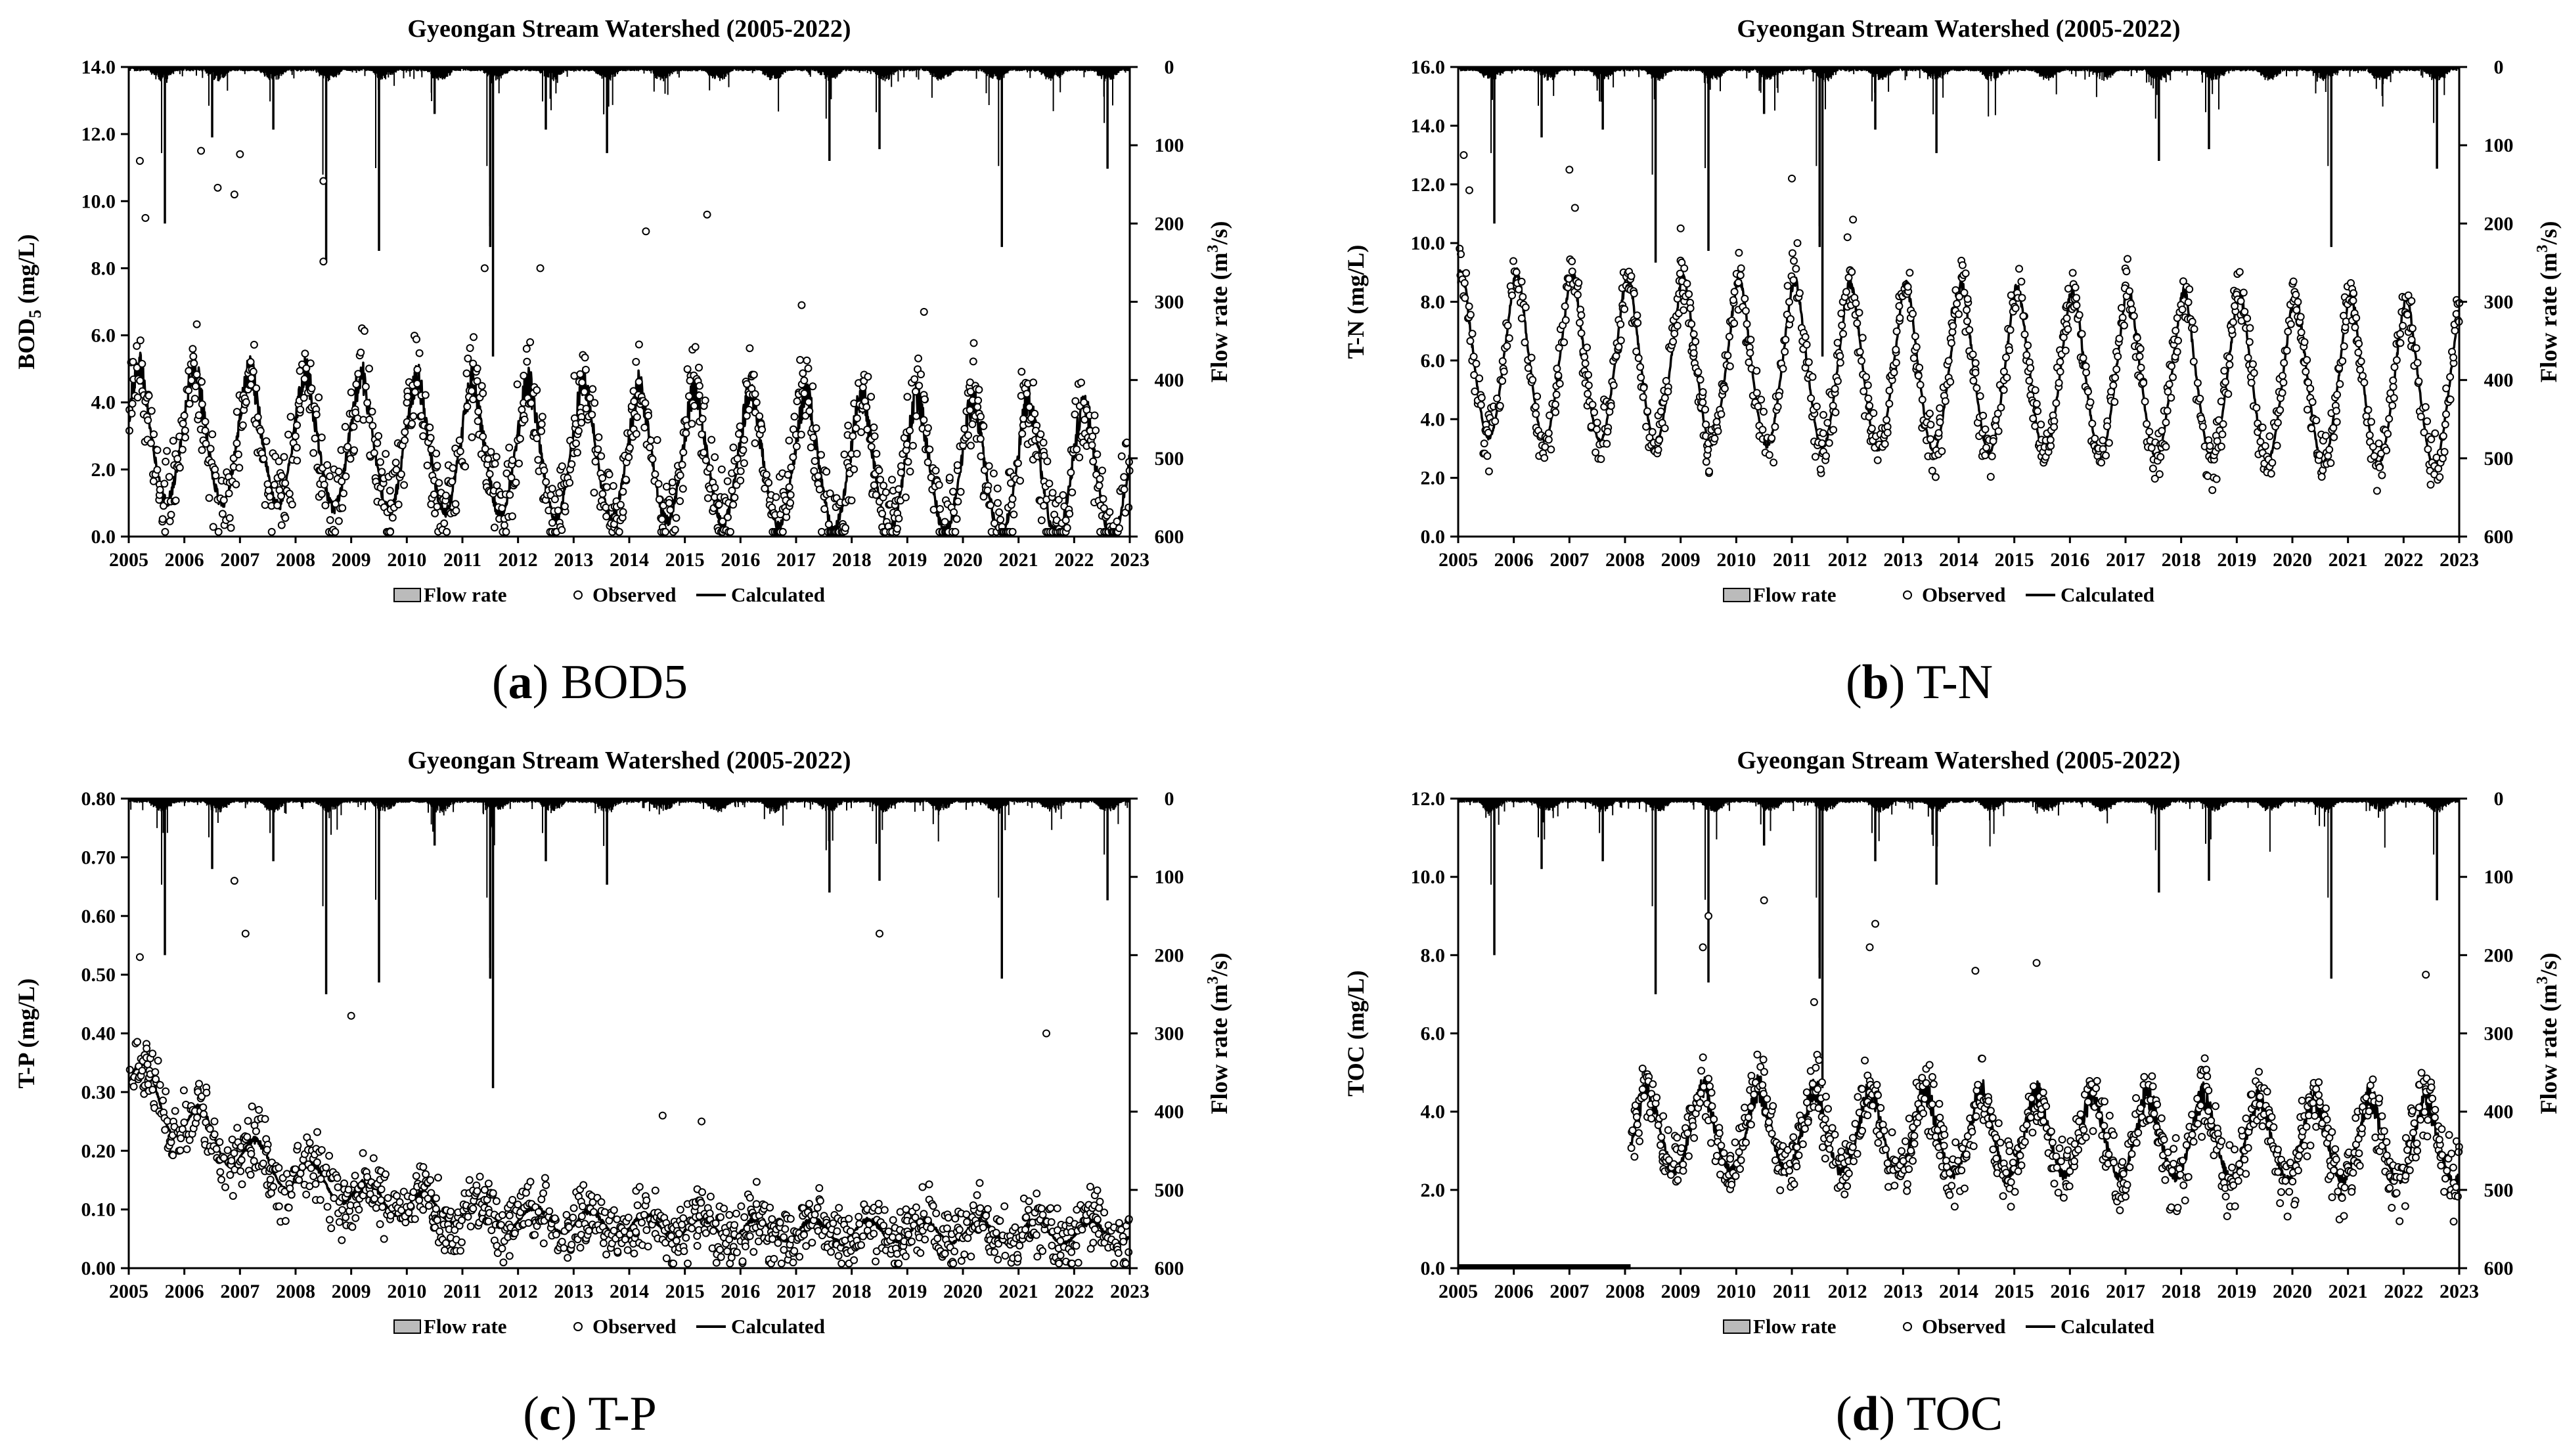 The height and width of the screenshot is (1456, 2563). What do you see at coordinates (407, 595) in the screenshot?
I see `legend-swatch-flow-rate` at bounding box center [407, 595].